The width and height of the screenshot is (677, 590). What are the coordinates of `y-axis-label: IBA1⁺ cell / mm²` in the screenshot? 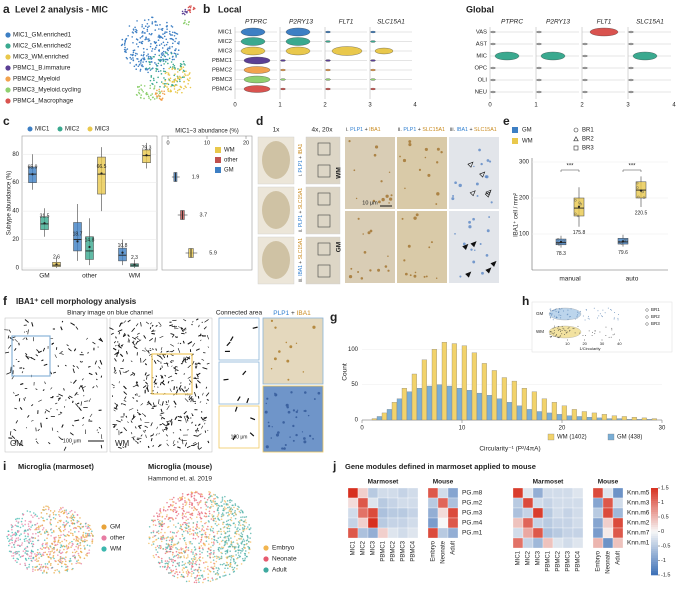 It's located at (516, 215).